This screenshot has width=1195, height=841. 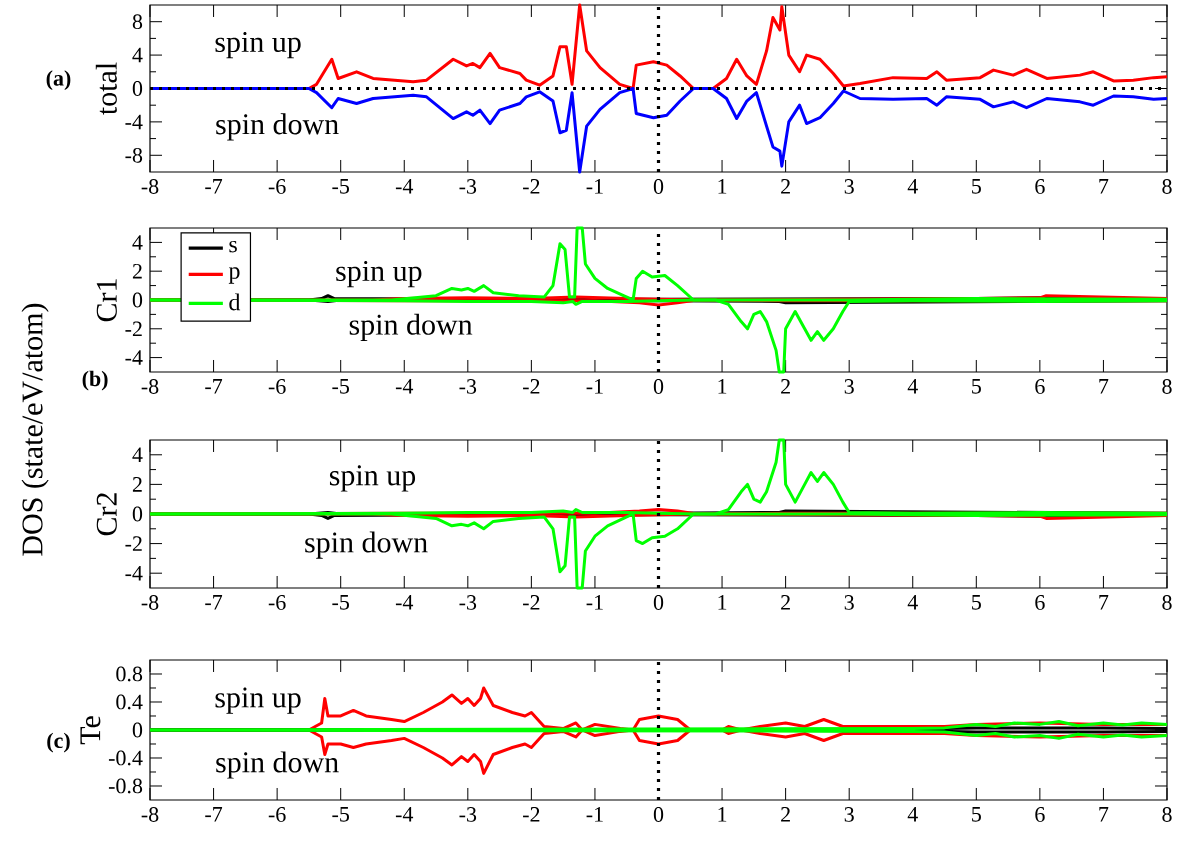 I want to click on y-tick-label: -8, so click(x=134, y=155).